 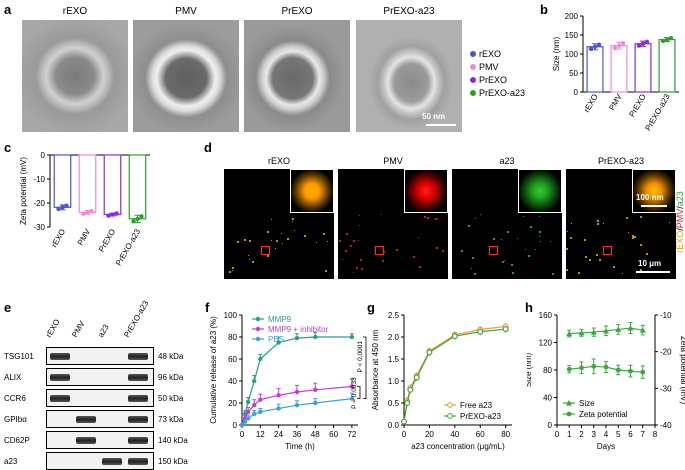 What do you see at coordinates (618, 434) in the screenshot?
I see `x-tick-label: 5` at bounding box center [618, 434].